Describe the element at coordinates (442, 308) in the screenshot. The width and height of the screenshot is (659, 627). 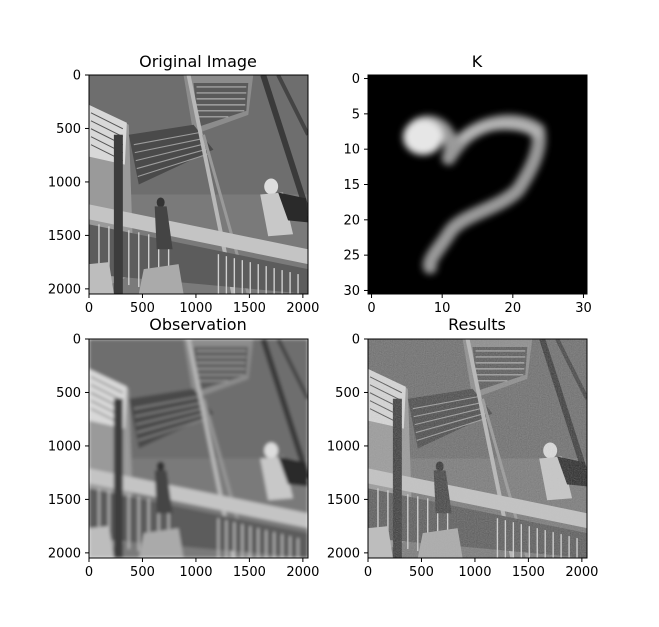
I see `x-tick-label: 10` at that location.